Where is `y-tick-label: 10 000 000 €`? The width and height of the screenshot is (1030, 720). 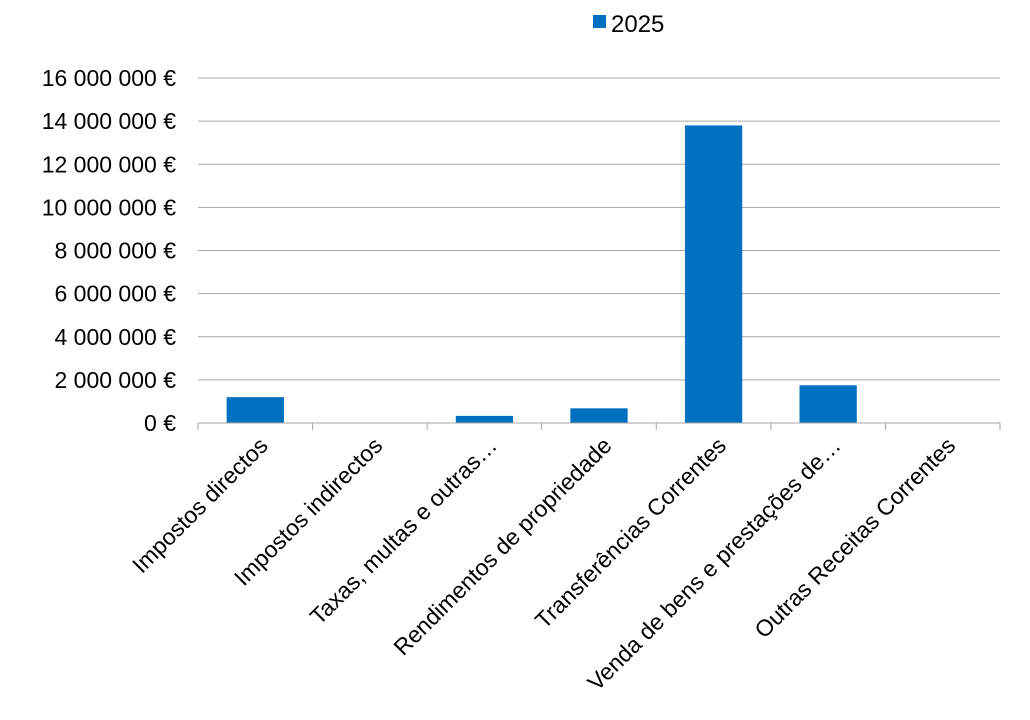 y-tick-label: 10 000 000 € is located at coordinates (109, 207).